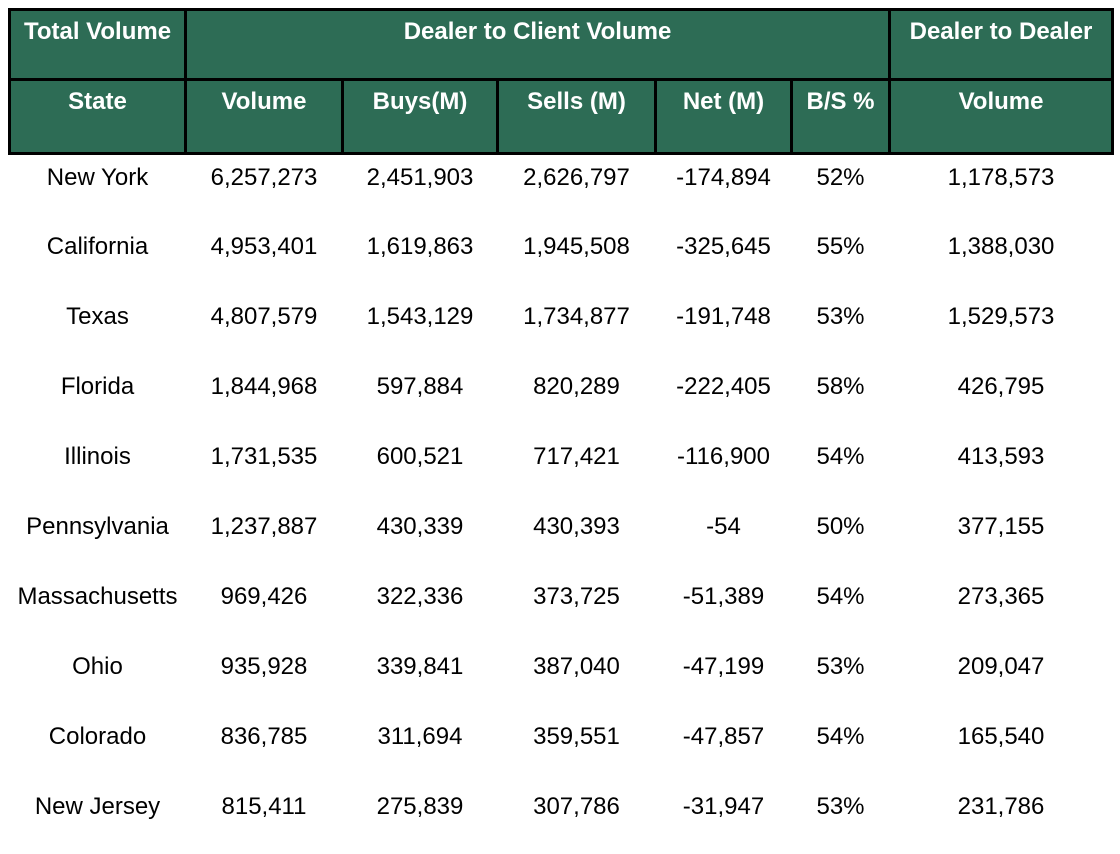 The height and width of the screenshot is (854, 1120). Describe the element at coordinates (576, 328) in the screenshot. I see `cell-sells-m: 1,734,877` at that location.